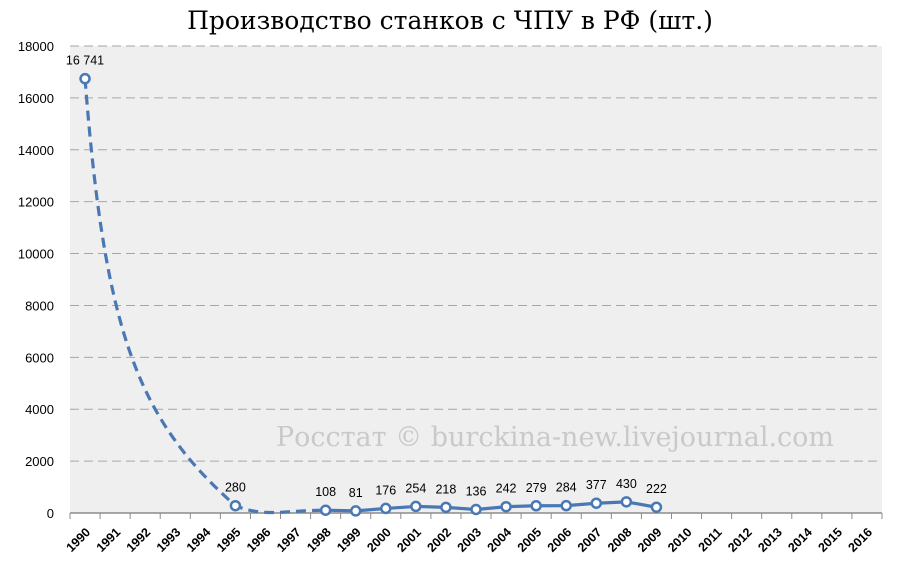  Describe the element at coordinates (379, 540) in the screenshot. I see `x-tick-label: 2000` at that location.